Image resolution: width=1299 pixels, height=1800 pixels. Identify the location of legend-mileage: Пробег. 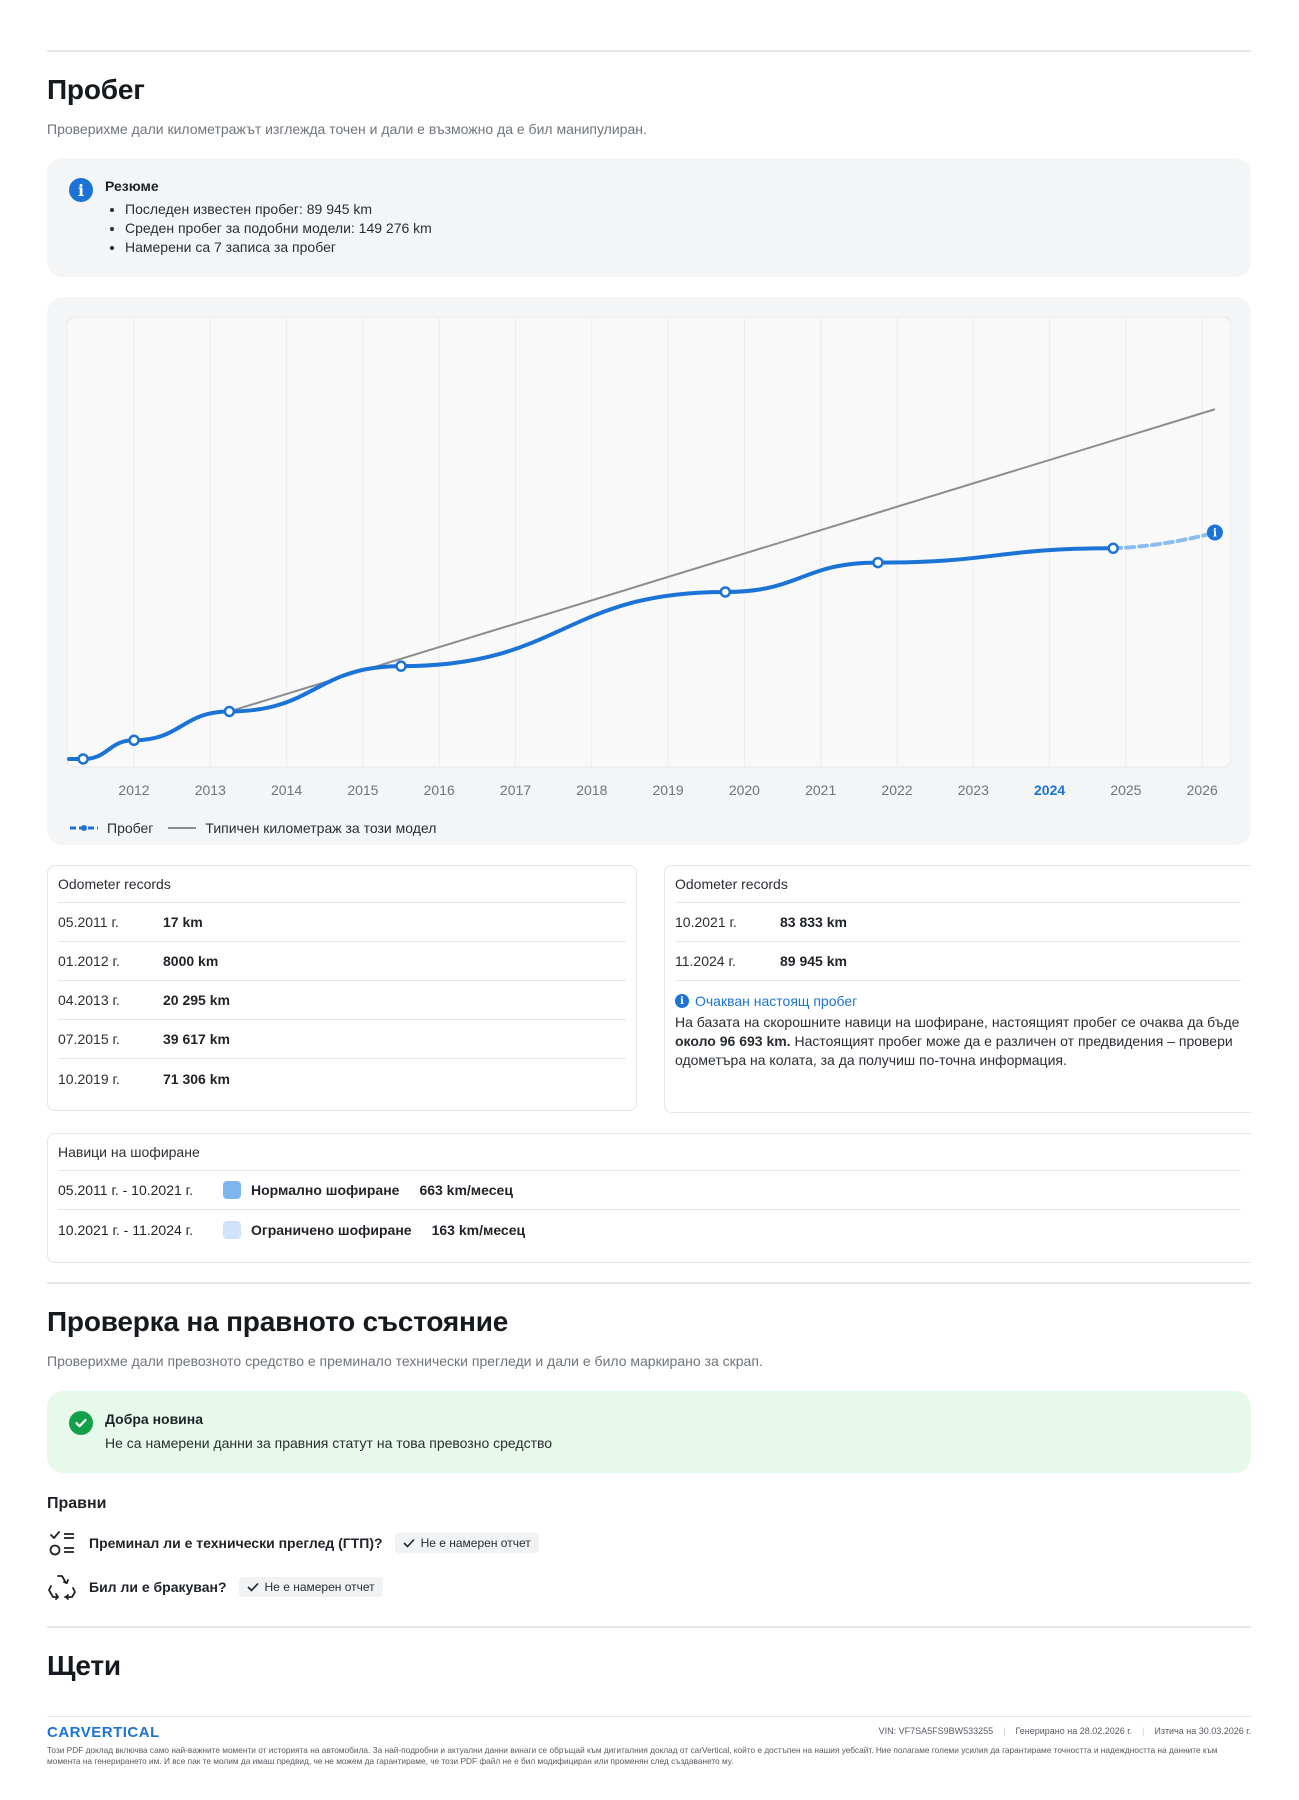
(111, 828).